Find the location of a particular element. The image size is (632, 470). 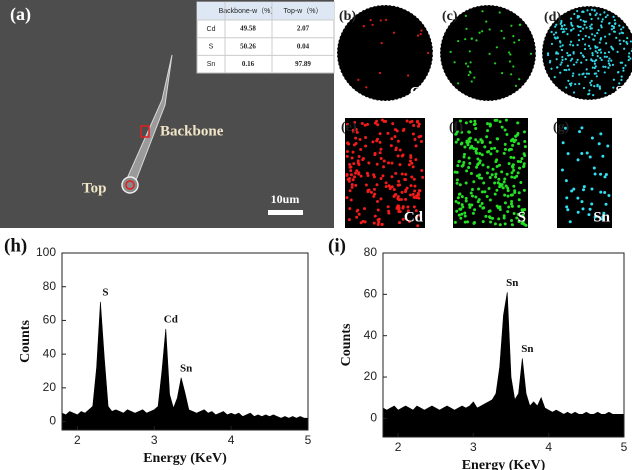

y-tick-label: 60 is located at coordinates (371, 294).